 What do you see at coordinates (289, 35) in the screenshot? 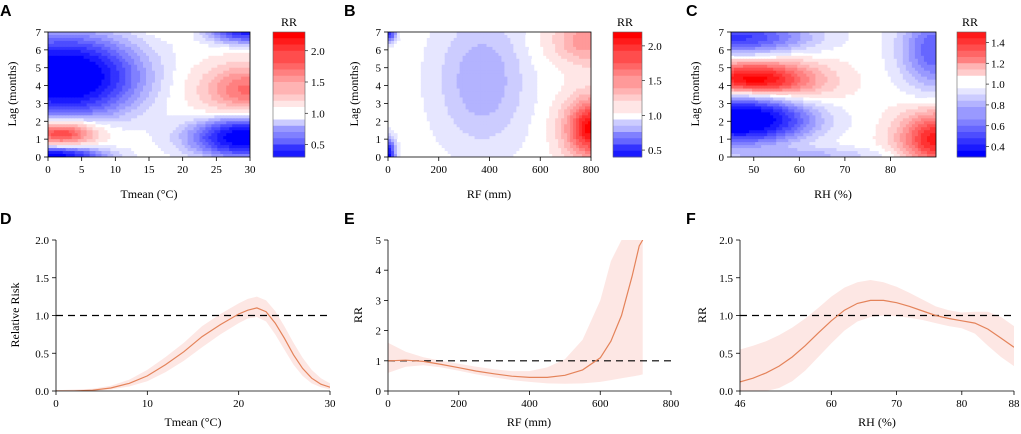
I see `legend-swatch` at bounding box center [289, 35].